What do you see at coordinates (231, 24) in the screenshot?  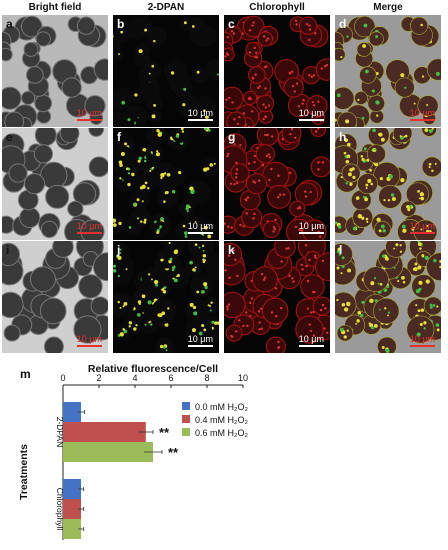 I see `panel-label-c: c` at bounding box center [231, 24].